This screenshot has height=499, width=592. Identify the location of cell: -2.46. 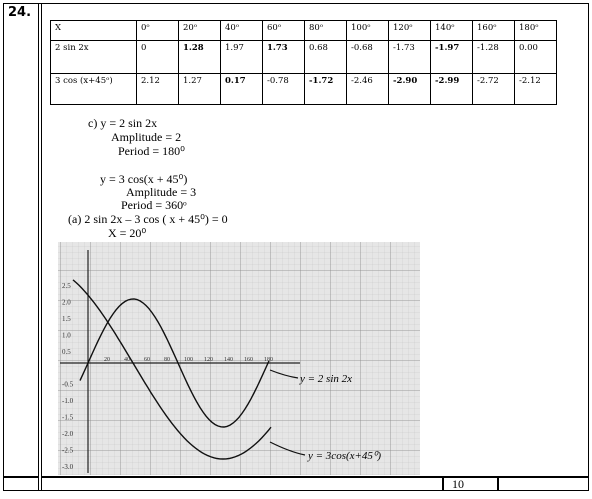
(367, 89).